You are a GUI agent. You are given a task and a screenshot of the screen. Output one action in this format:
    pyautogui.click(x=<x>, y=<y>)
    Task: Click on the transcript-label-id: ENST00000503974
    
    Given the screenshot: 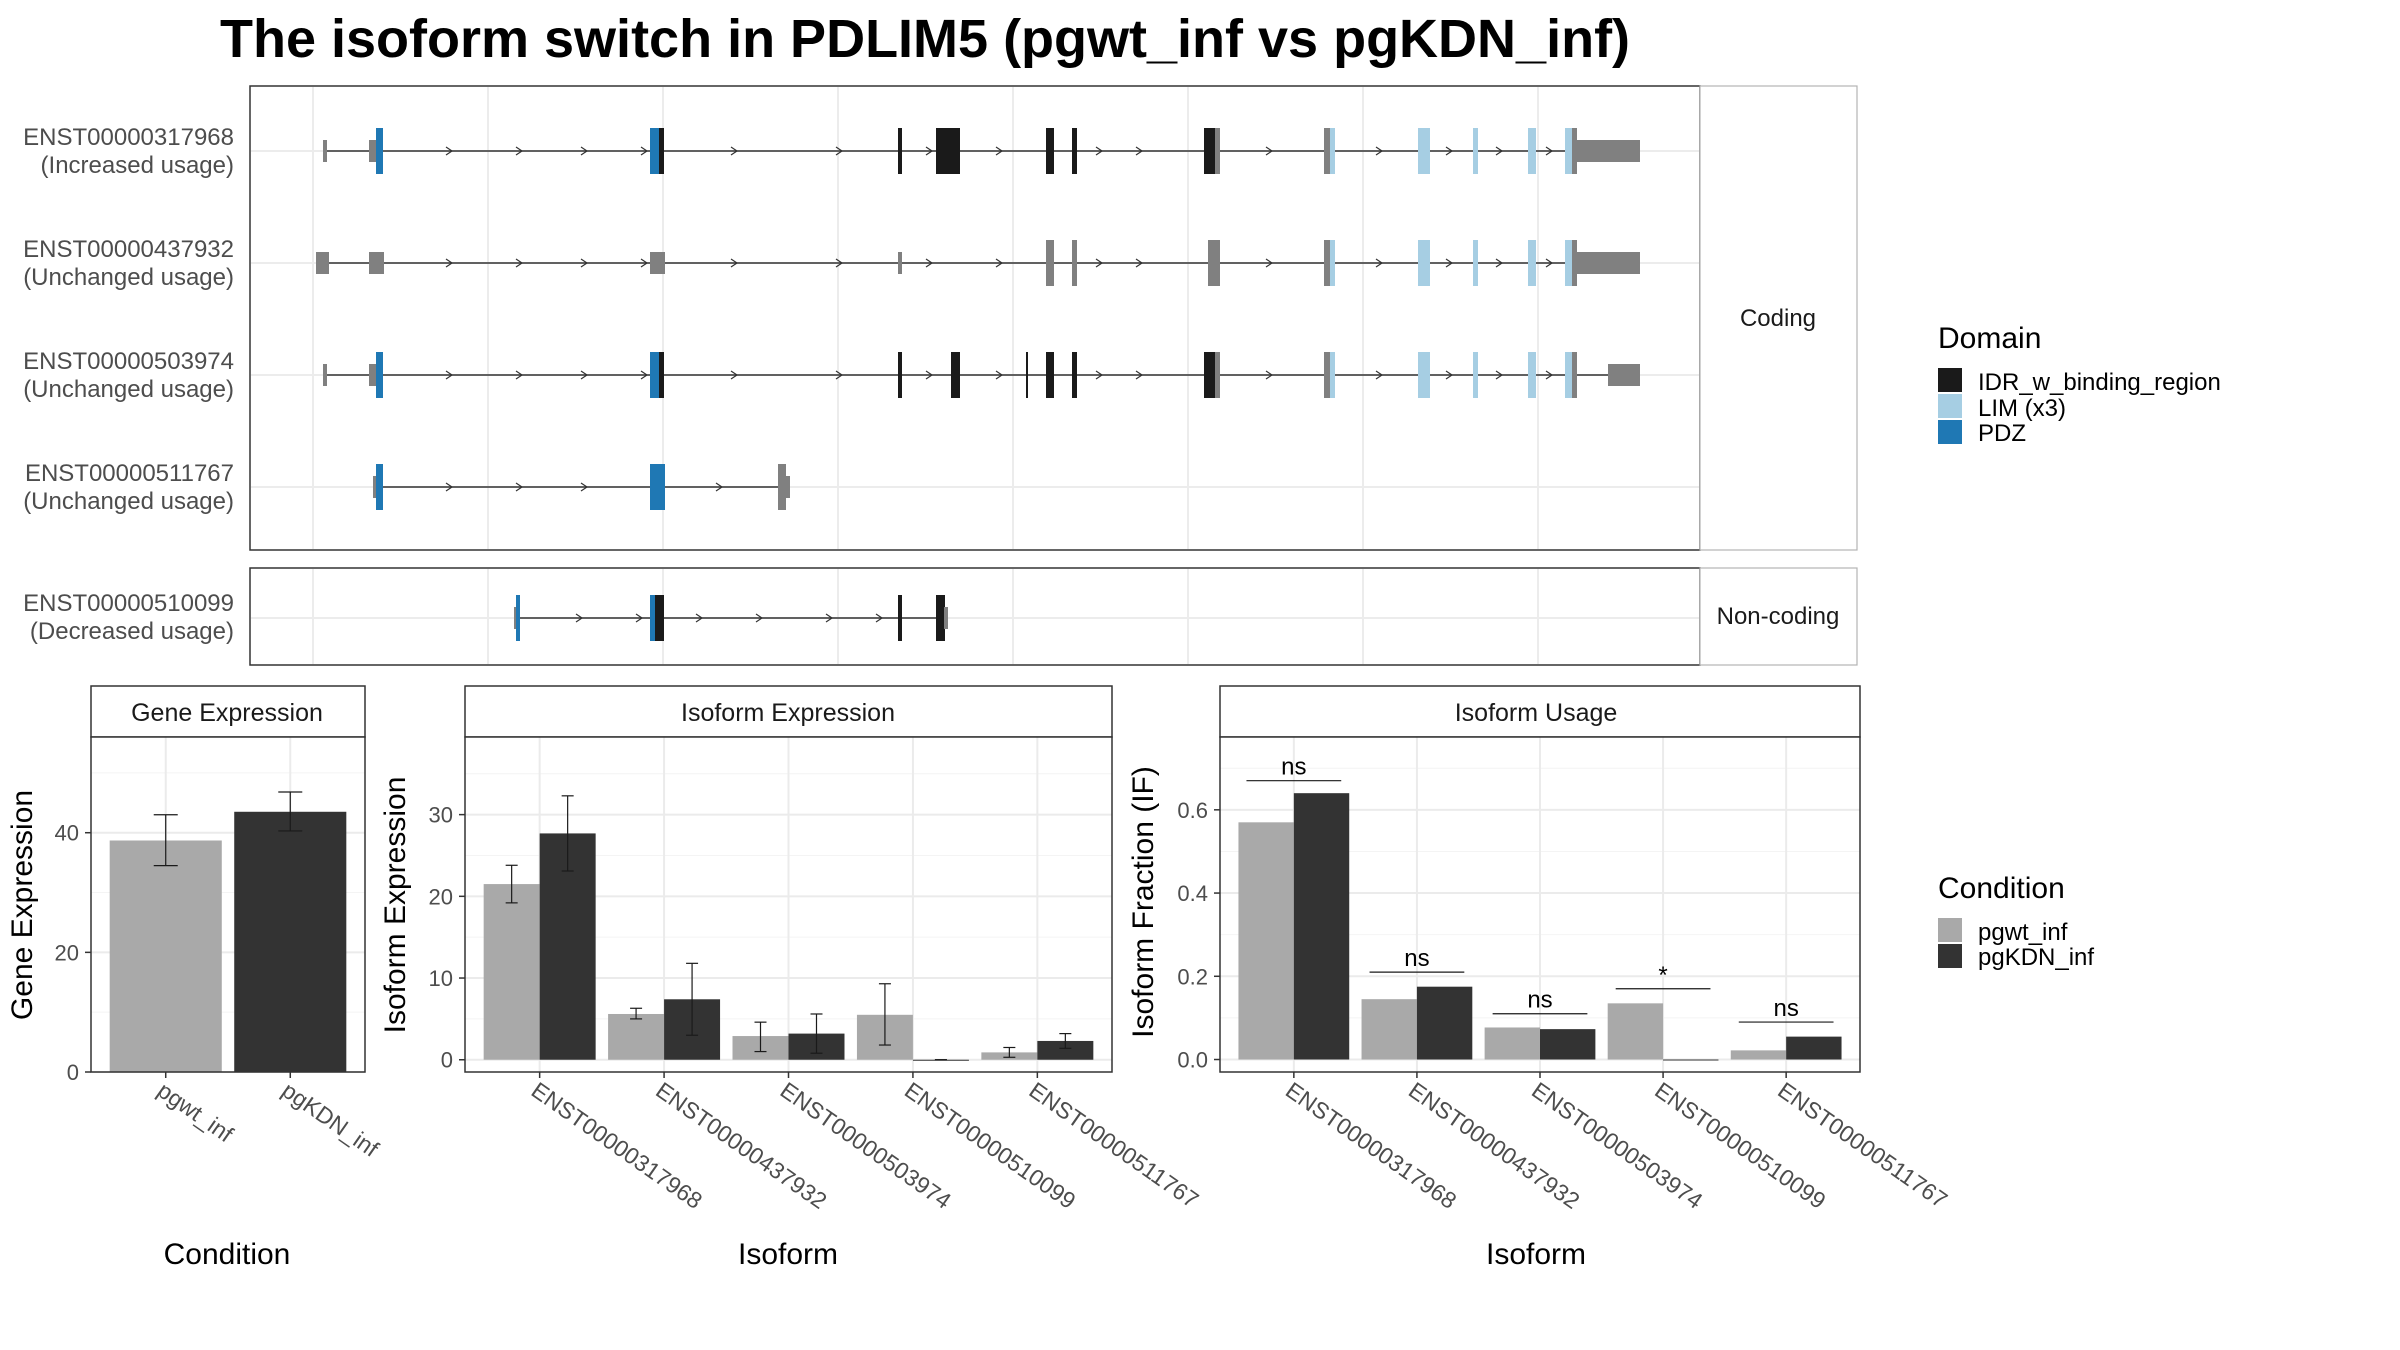 What is the action you would take?
    pyautogui.click(x=128, y=361)
    